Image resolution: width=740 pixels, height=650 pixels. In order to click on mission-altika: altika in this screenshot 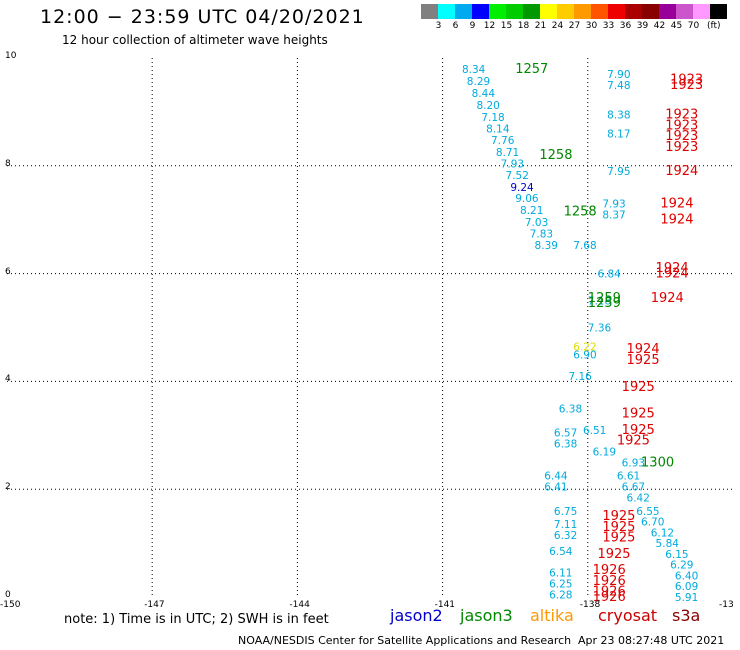, I will do `click(552, 615)`.